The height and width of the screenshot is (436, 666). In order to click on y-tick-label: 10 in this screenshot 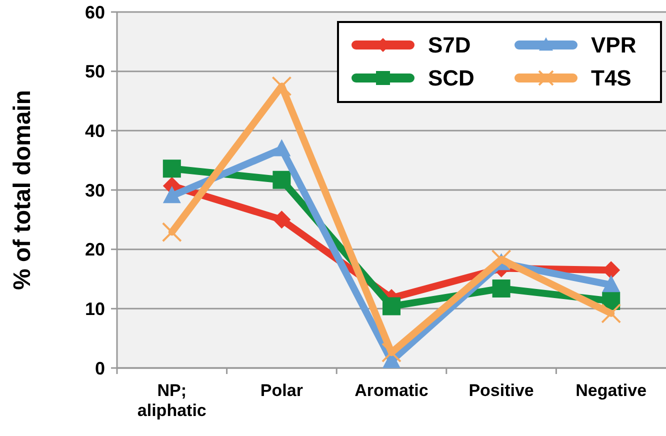, I will do `click(94, 308)`.